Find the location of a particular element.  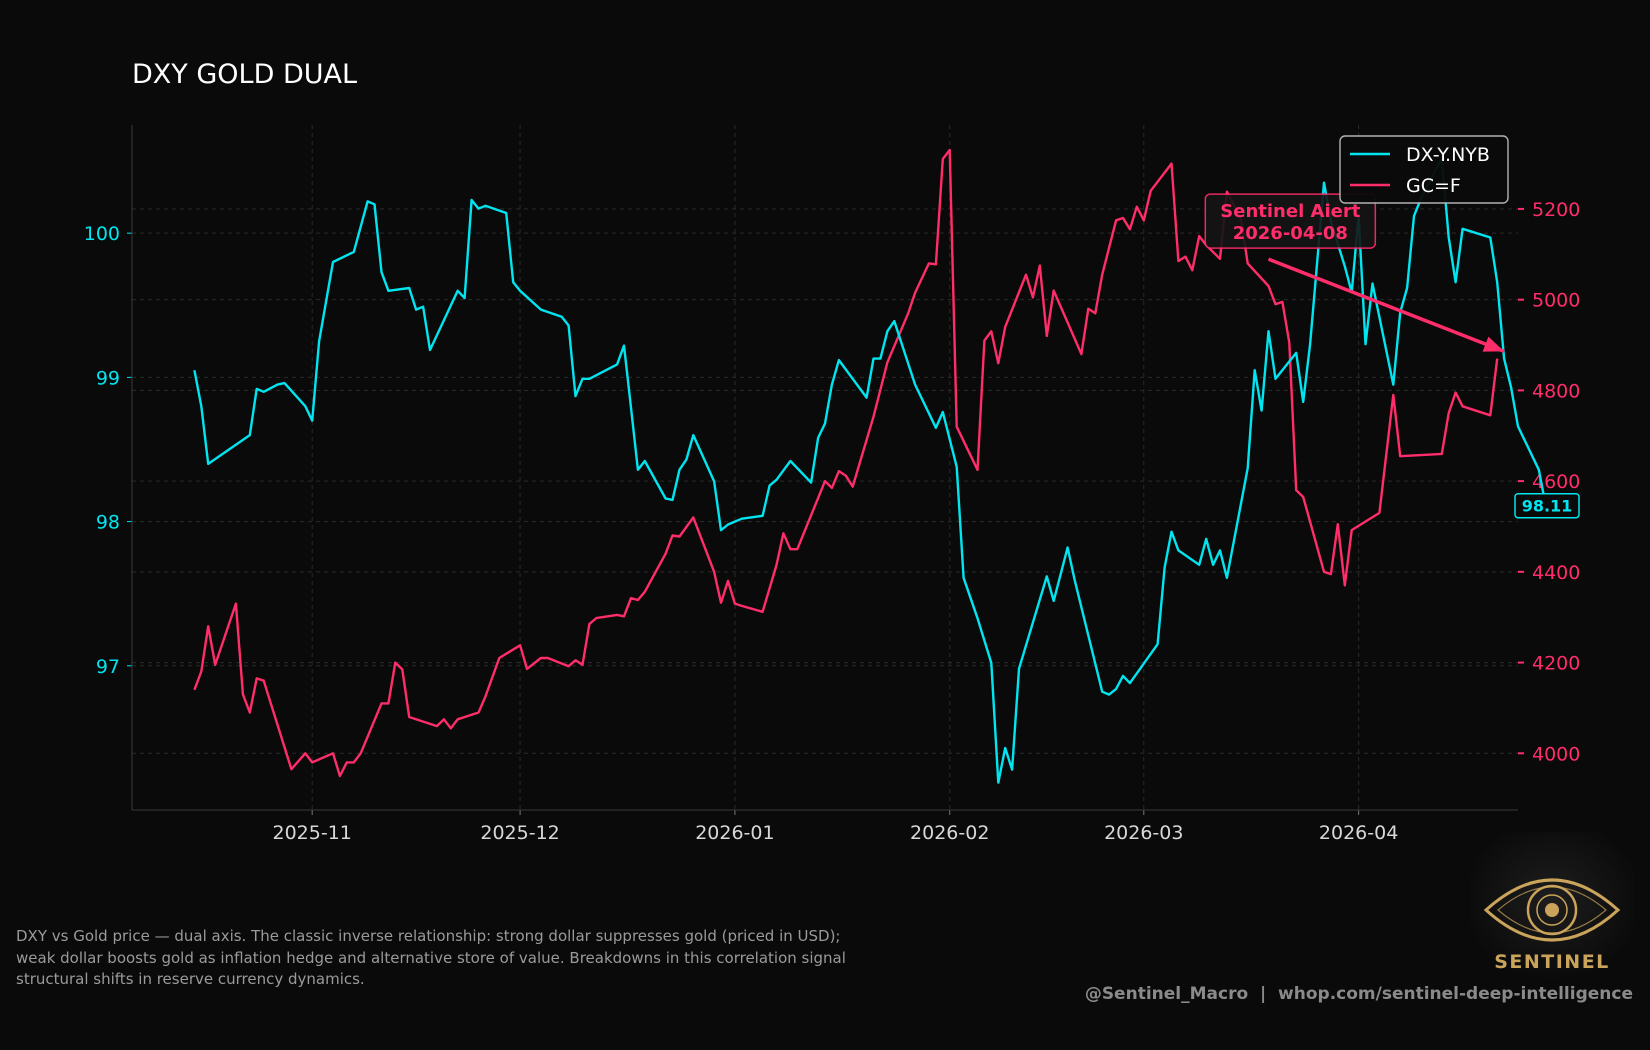

y-right-tick-label: 4800 is located at coordinates (1556, 391).